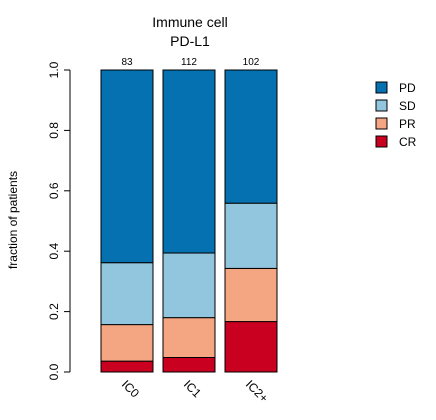 Image resolution: width=436 pixels, height=420 pixels. I want to click on legend-swatch-pd, so click(381, 87).